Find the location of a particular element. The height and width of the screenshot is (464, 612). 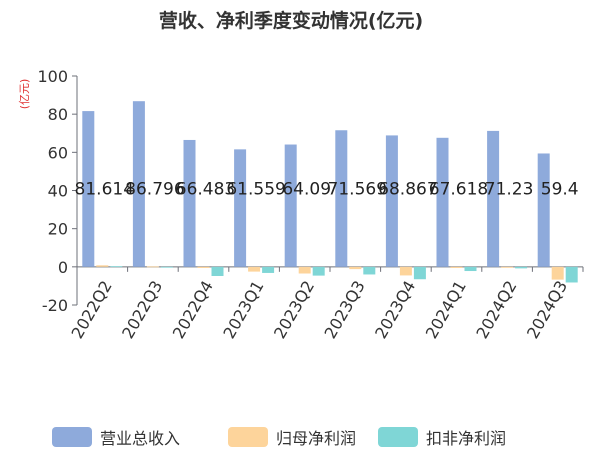

y-tick-label: 20 is located at coordinates (58, 229).